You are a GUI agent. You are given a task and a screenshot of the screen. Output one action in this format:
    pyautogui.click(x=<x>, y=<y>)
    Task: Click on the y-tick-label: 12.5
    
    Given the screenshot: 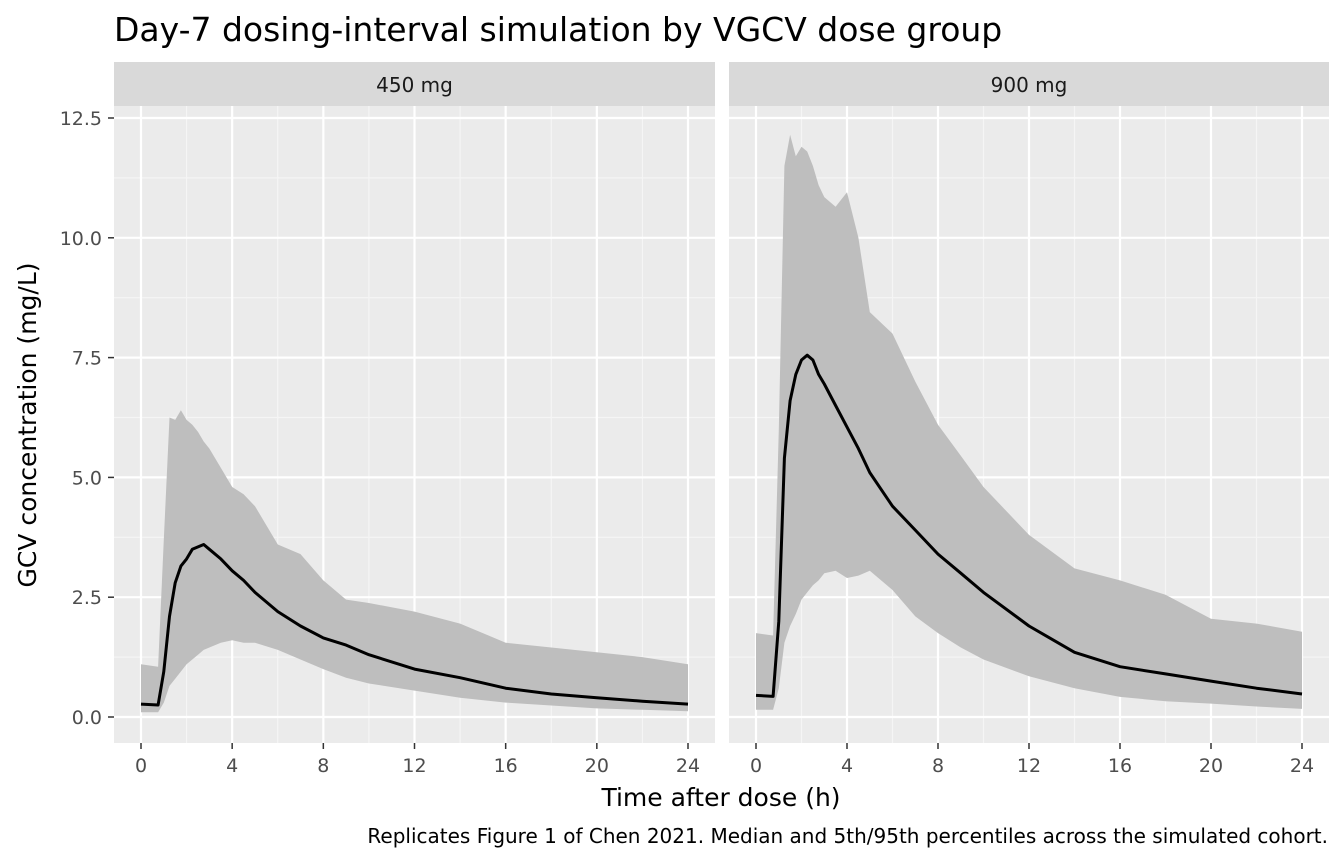 What is the action you would take?
    pyautogui.click(x=81, y=119)
    